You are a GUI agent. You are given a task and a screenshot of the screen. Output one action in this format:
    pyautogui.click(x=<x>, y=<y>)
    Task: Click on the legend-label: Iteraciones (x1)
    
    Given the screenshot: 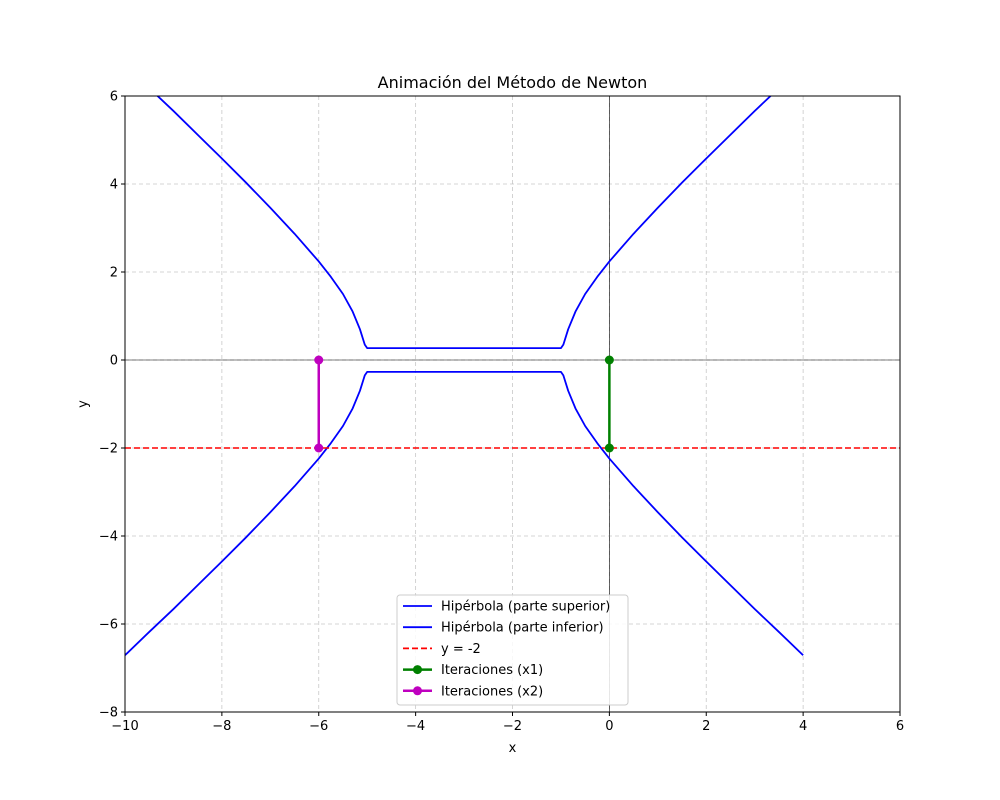 What is the action you would take?
    pyautogui.click(x=492, y=670)
    